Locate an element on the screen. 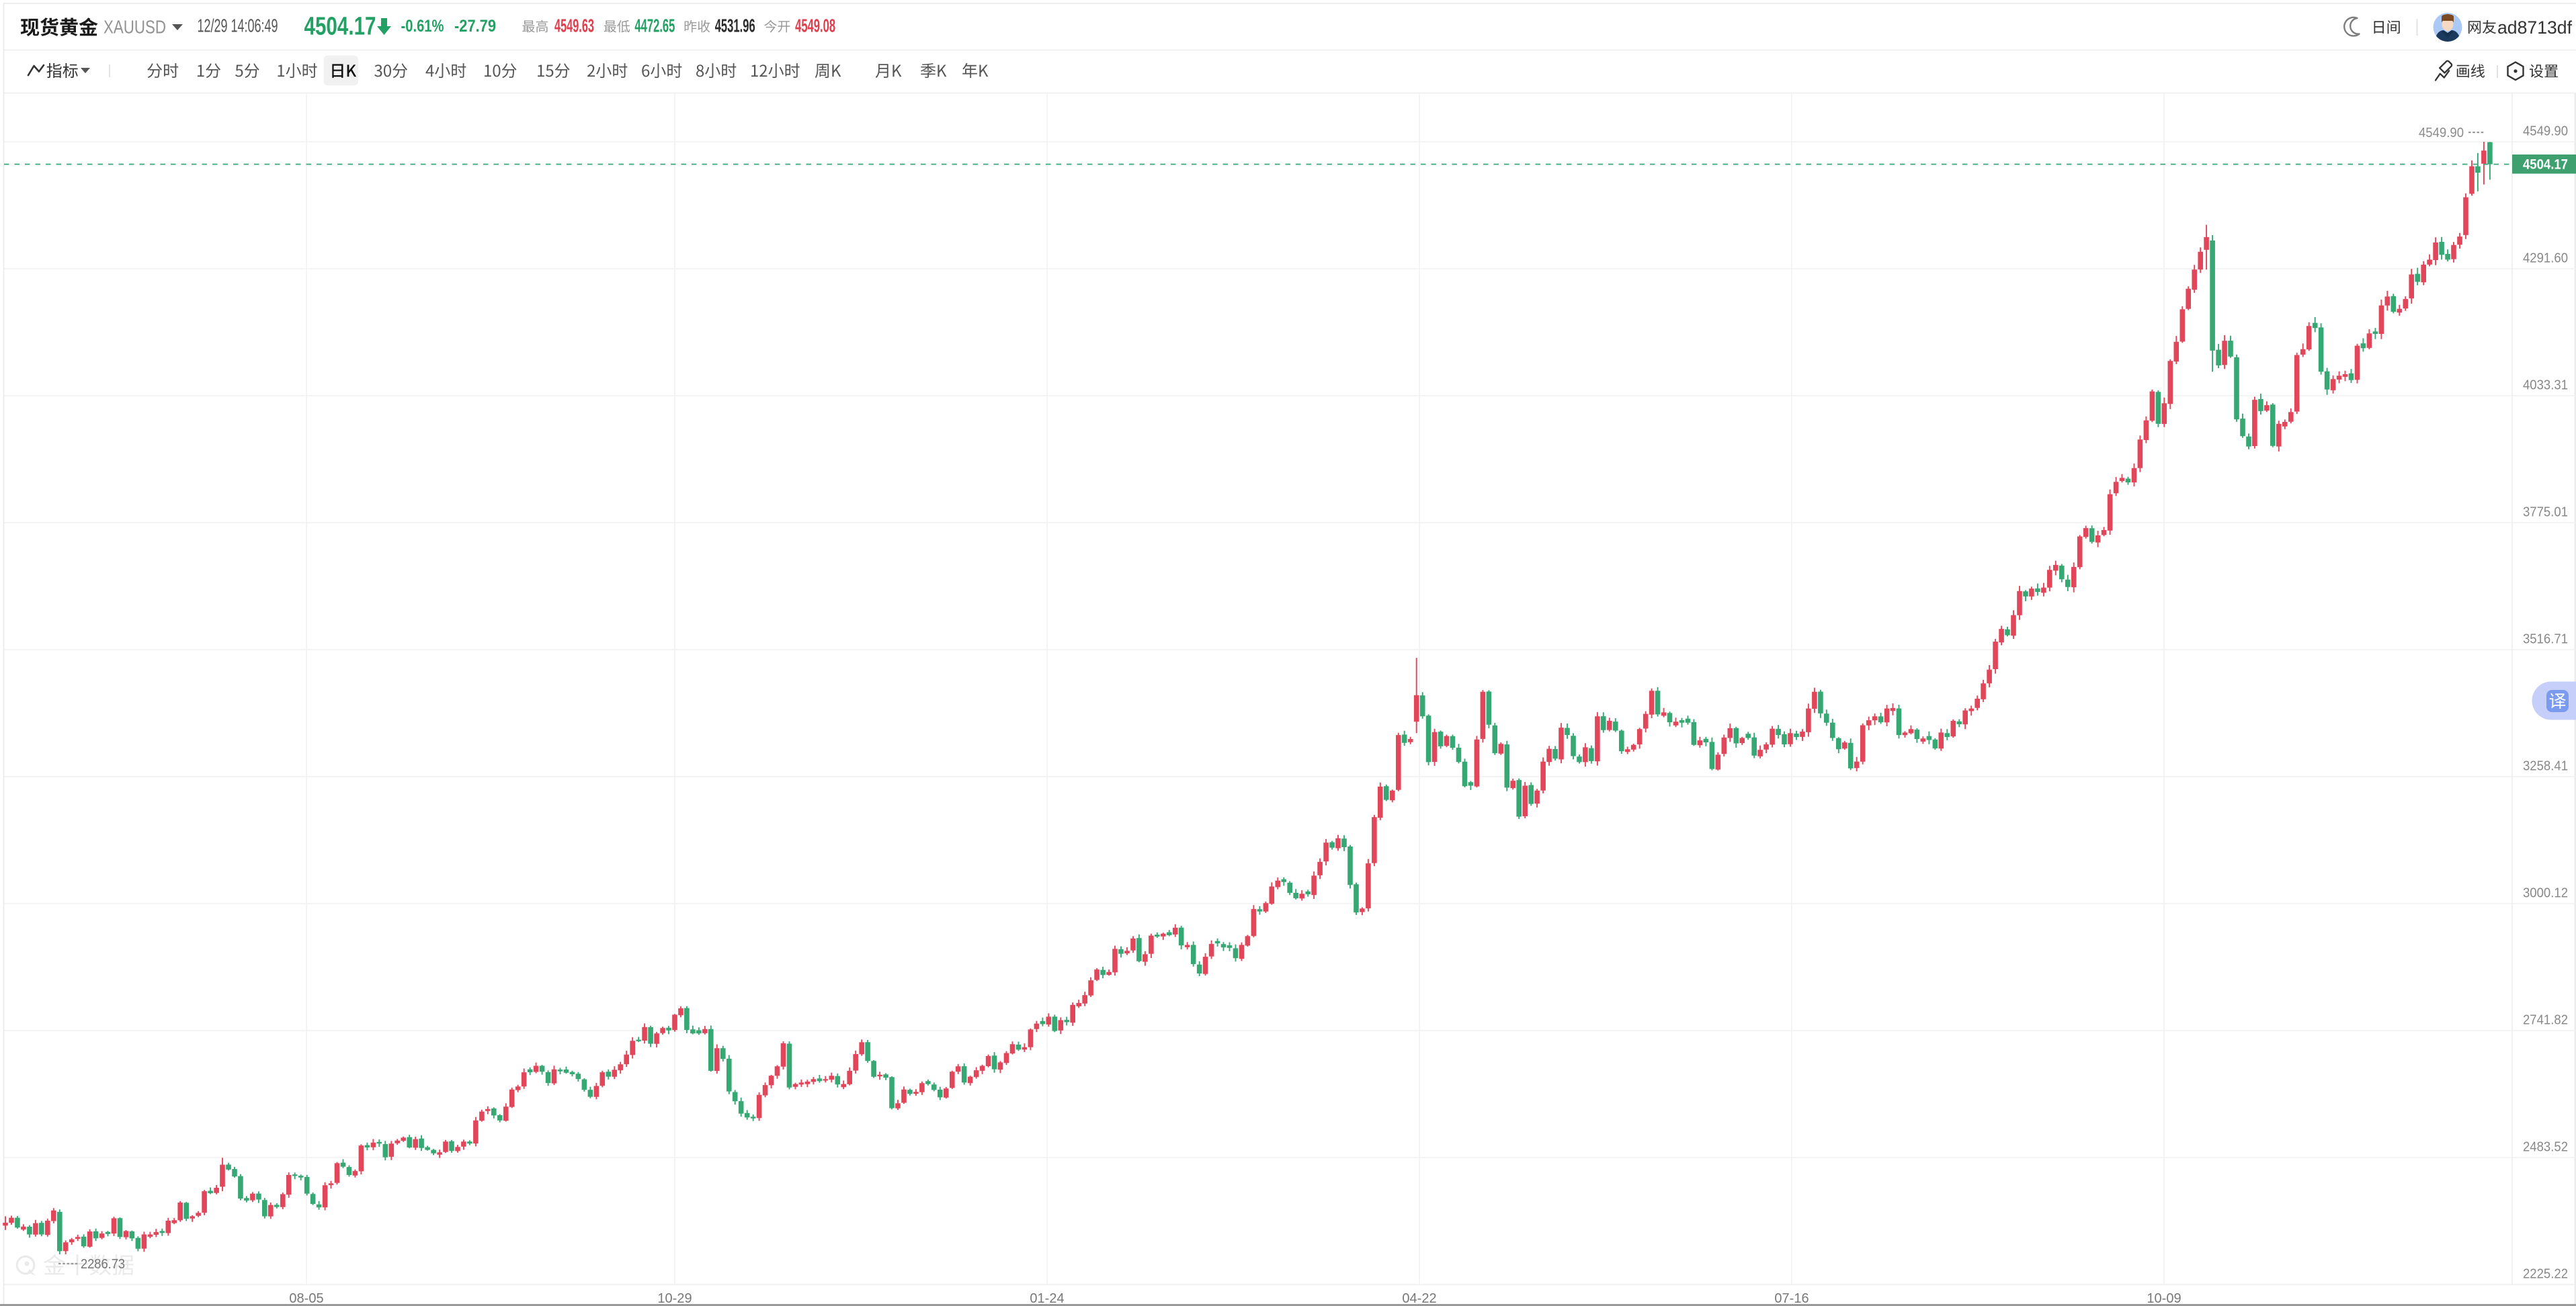 The image size is (2576, 1306). svg-text: 4472.65 is located at coordinates (654, 26).